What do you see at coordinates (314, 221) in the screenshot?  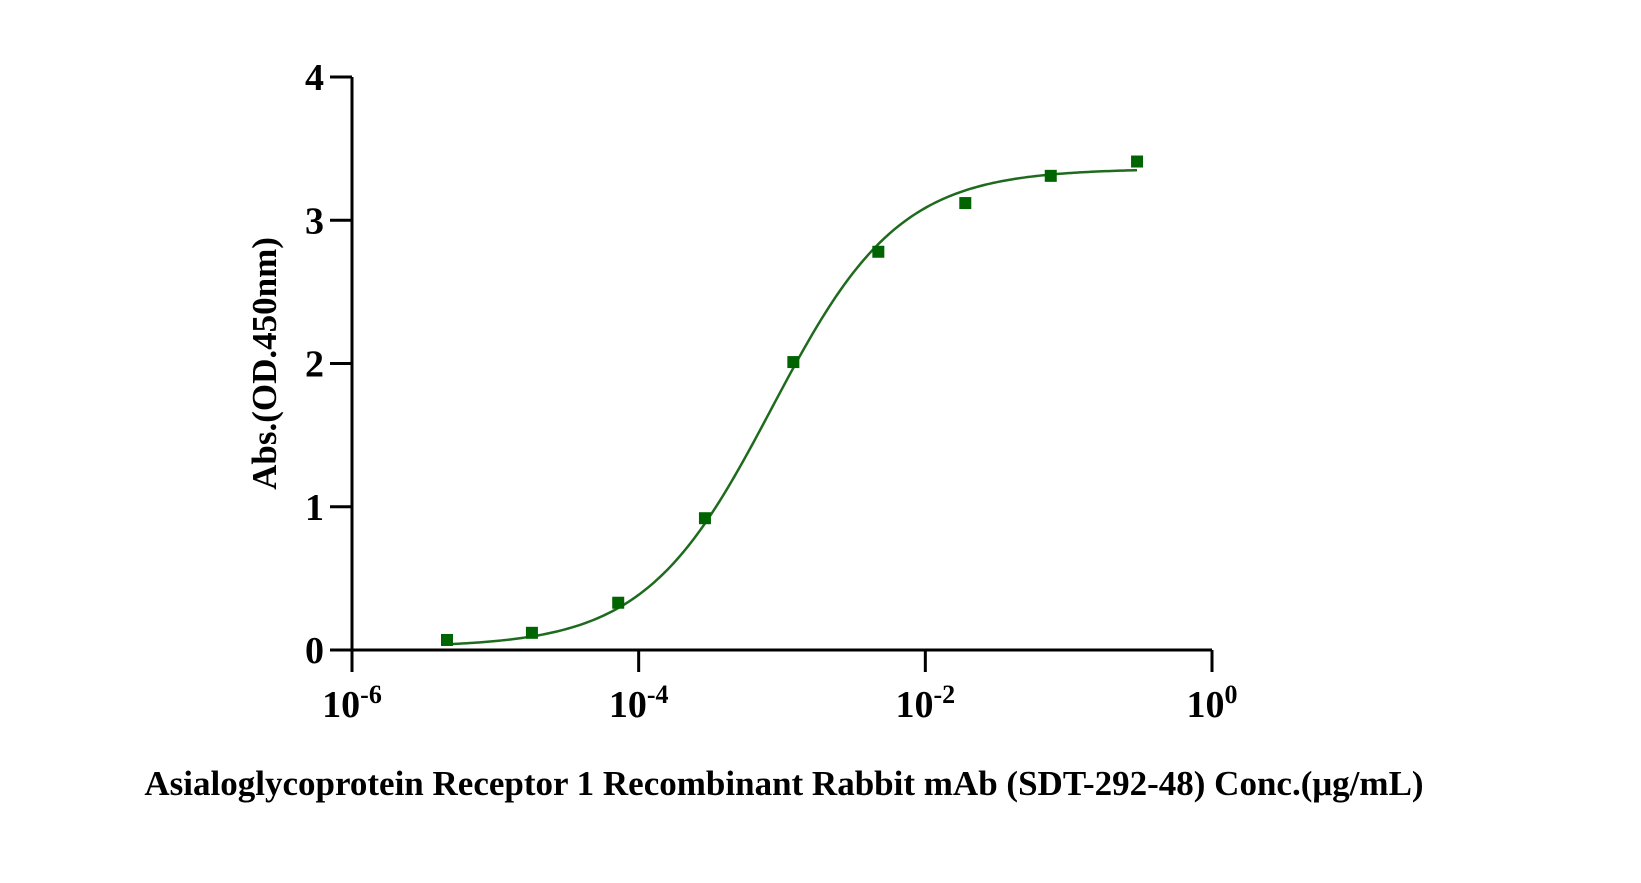 I see `y-tick-label: 3` at bounding box center [314, 221].